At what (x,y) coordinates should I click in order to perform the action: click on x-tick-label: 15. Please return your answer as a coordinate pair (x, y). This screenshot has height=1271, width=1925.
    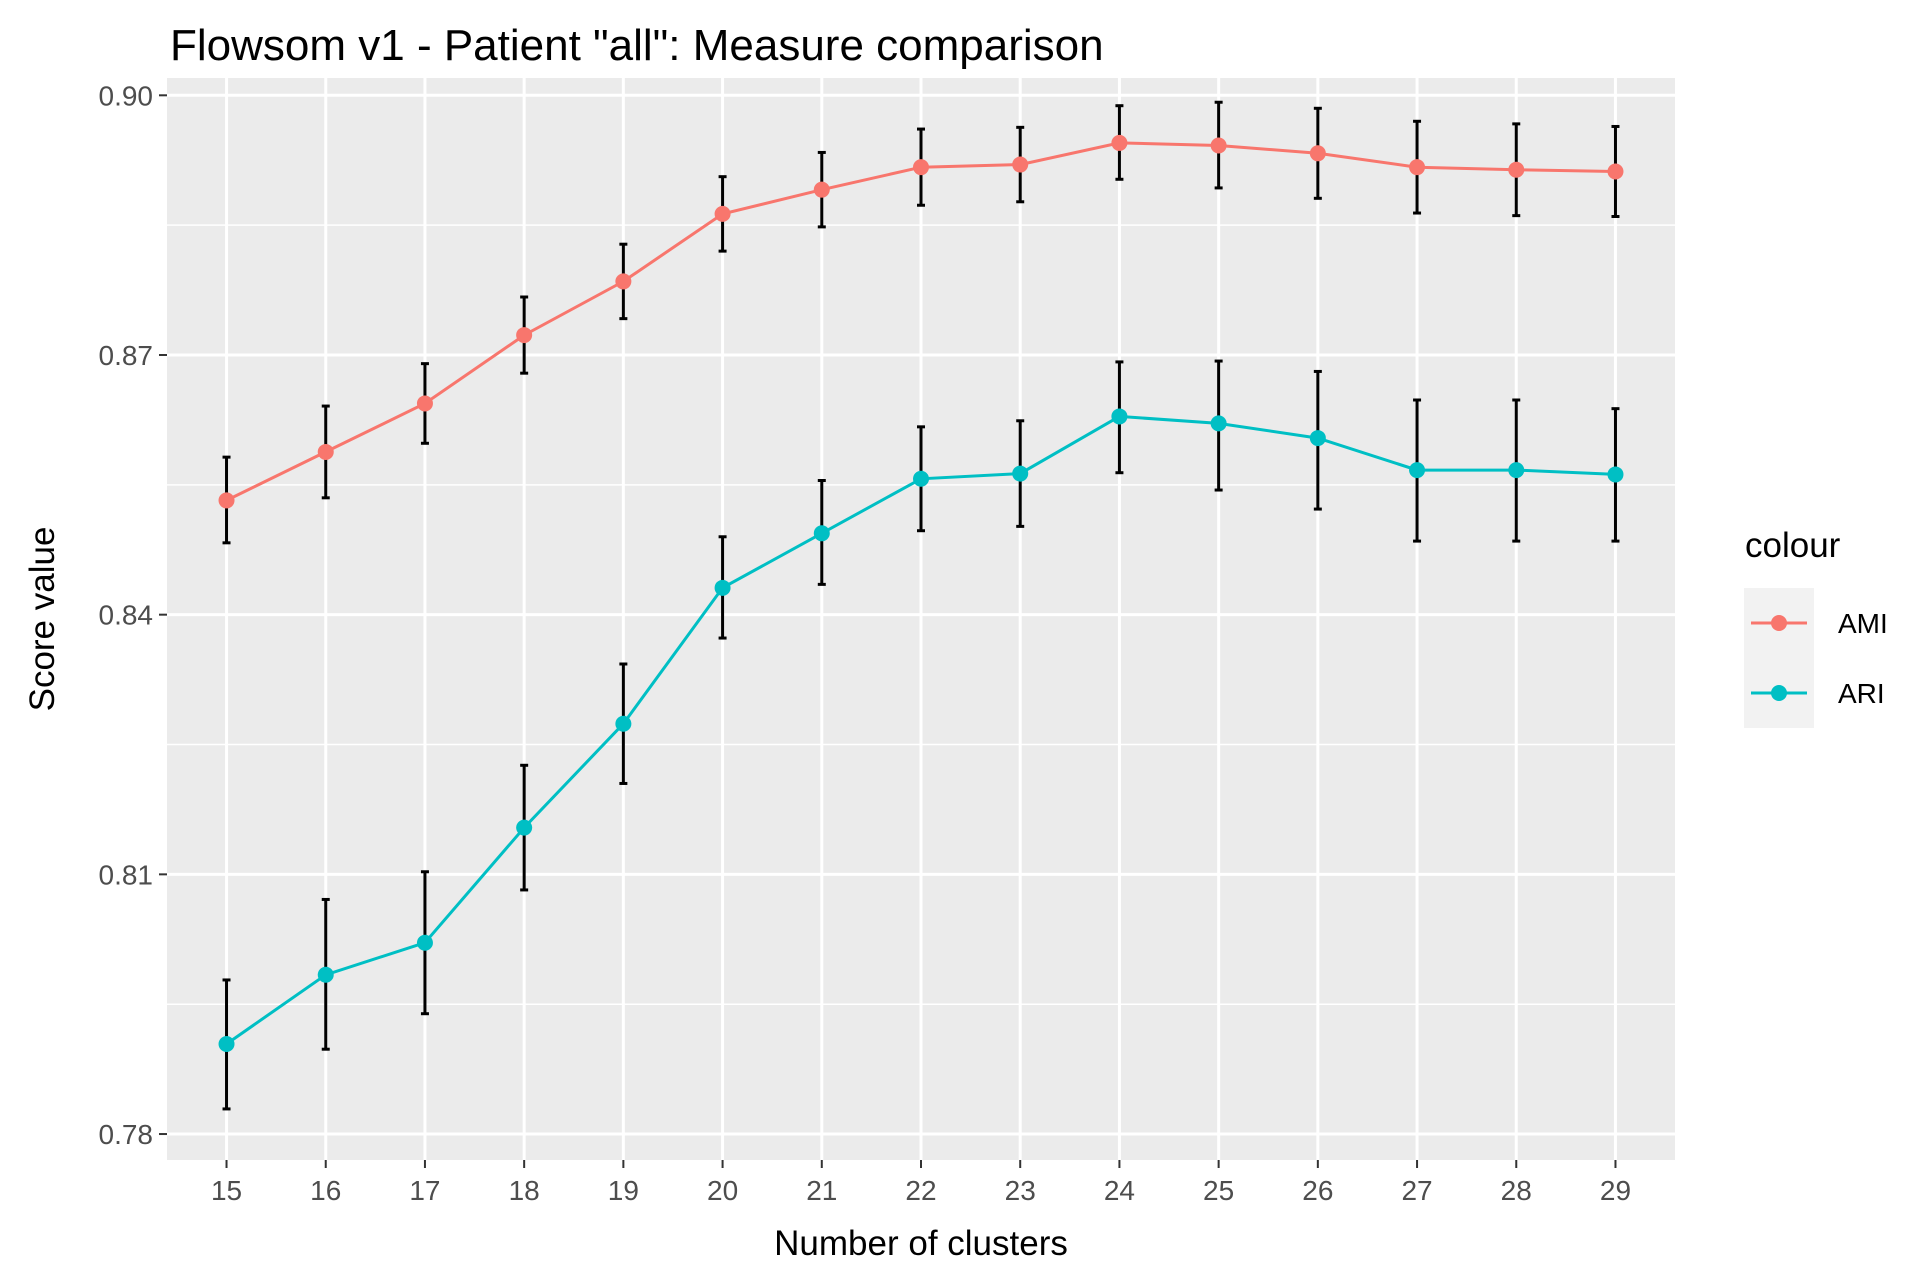
    Looking at the image, I should click on (226, 1190).